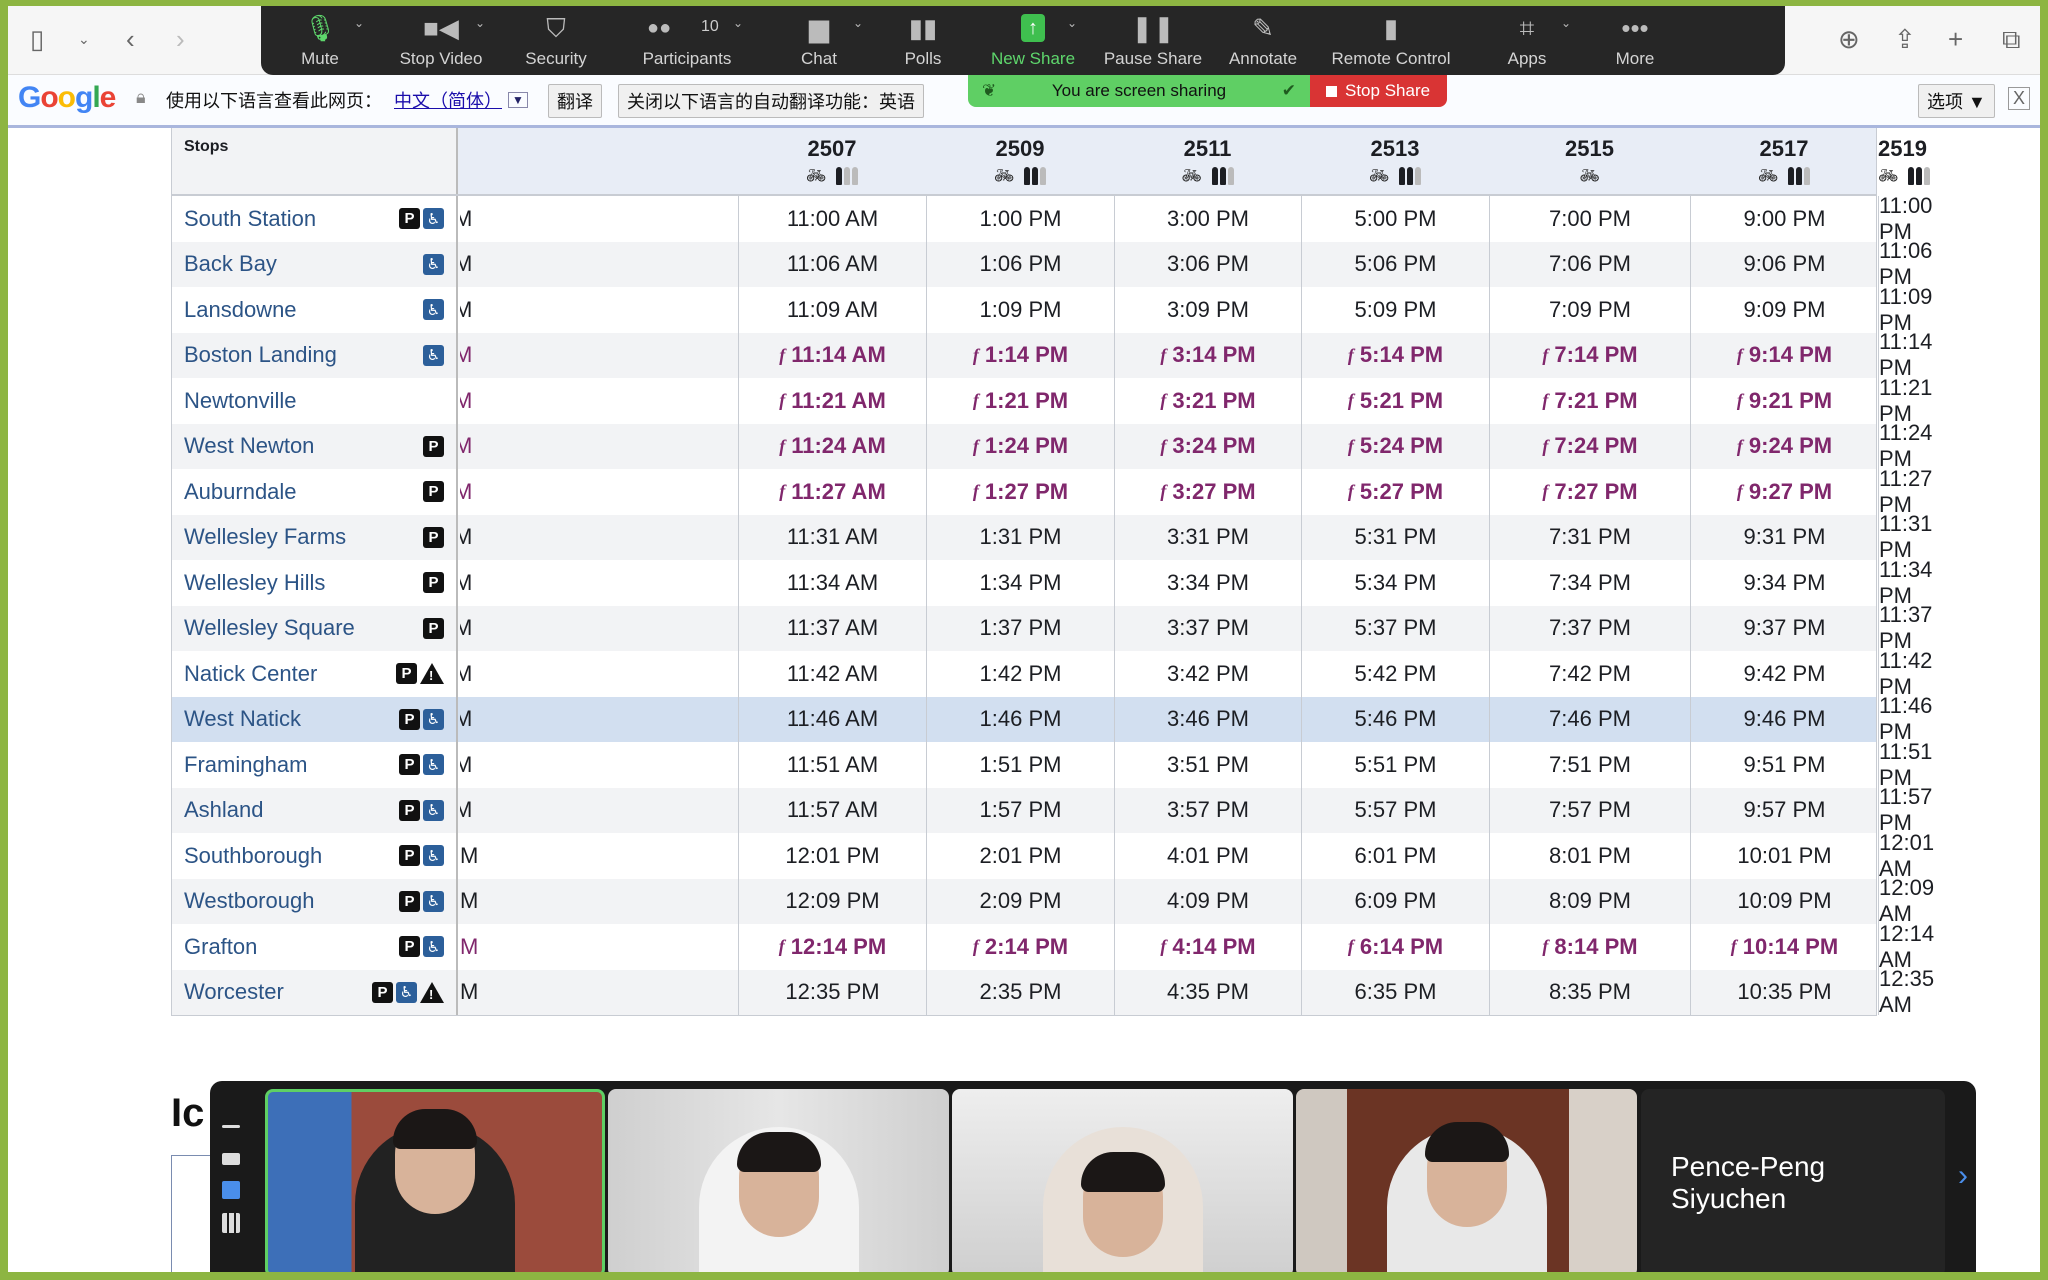 The width and height of the screenshot is (2048, 1280). What do you see at coordinates (249, 446) in the screenshot?
I see `stop-link: West Newton` at bounding box center [249, 446].